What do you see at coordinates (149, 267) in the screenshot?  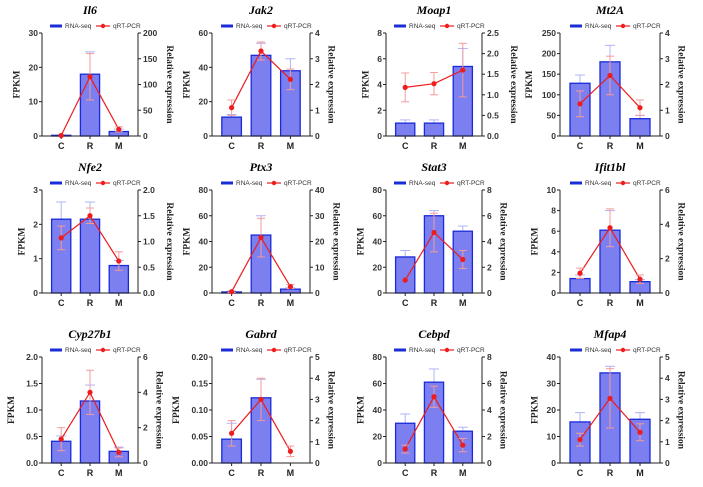 I see `y2-tick-label: 0.5` at bounding box center [149, 267].